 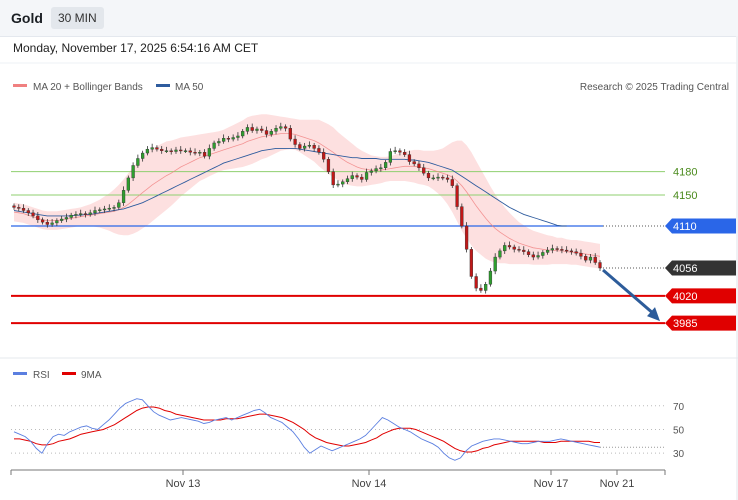 I want to click on level-label-4150: 4150, so click(x=685, y=196).